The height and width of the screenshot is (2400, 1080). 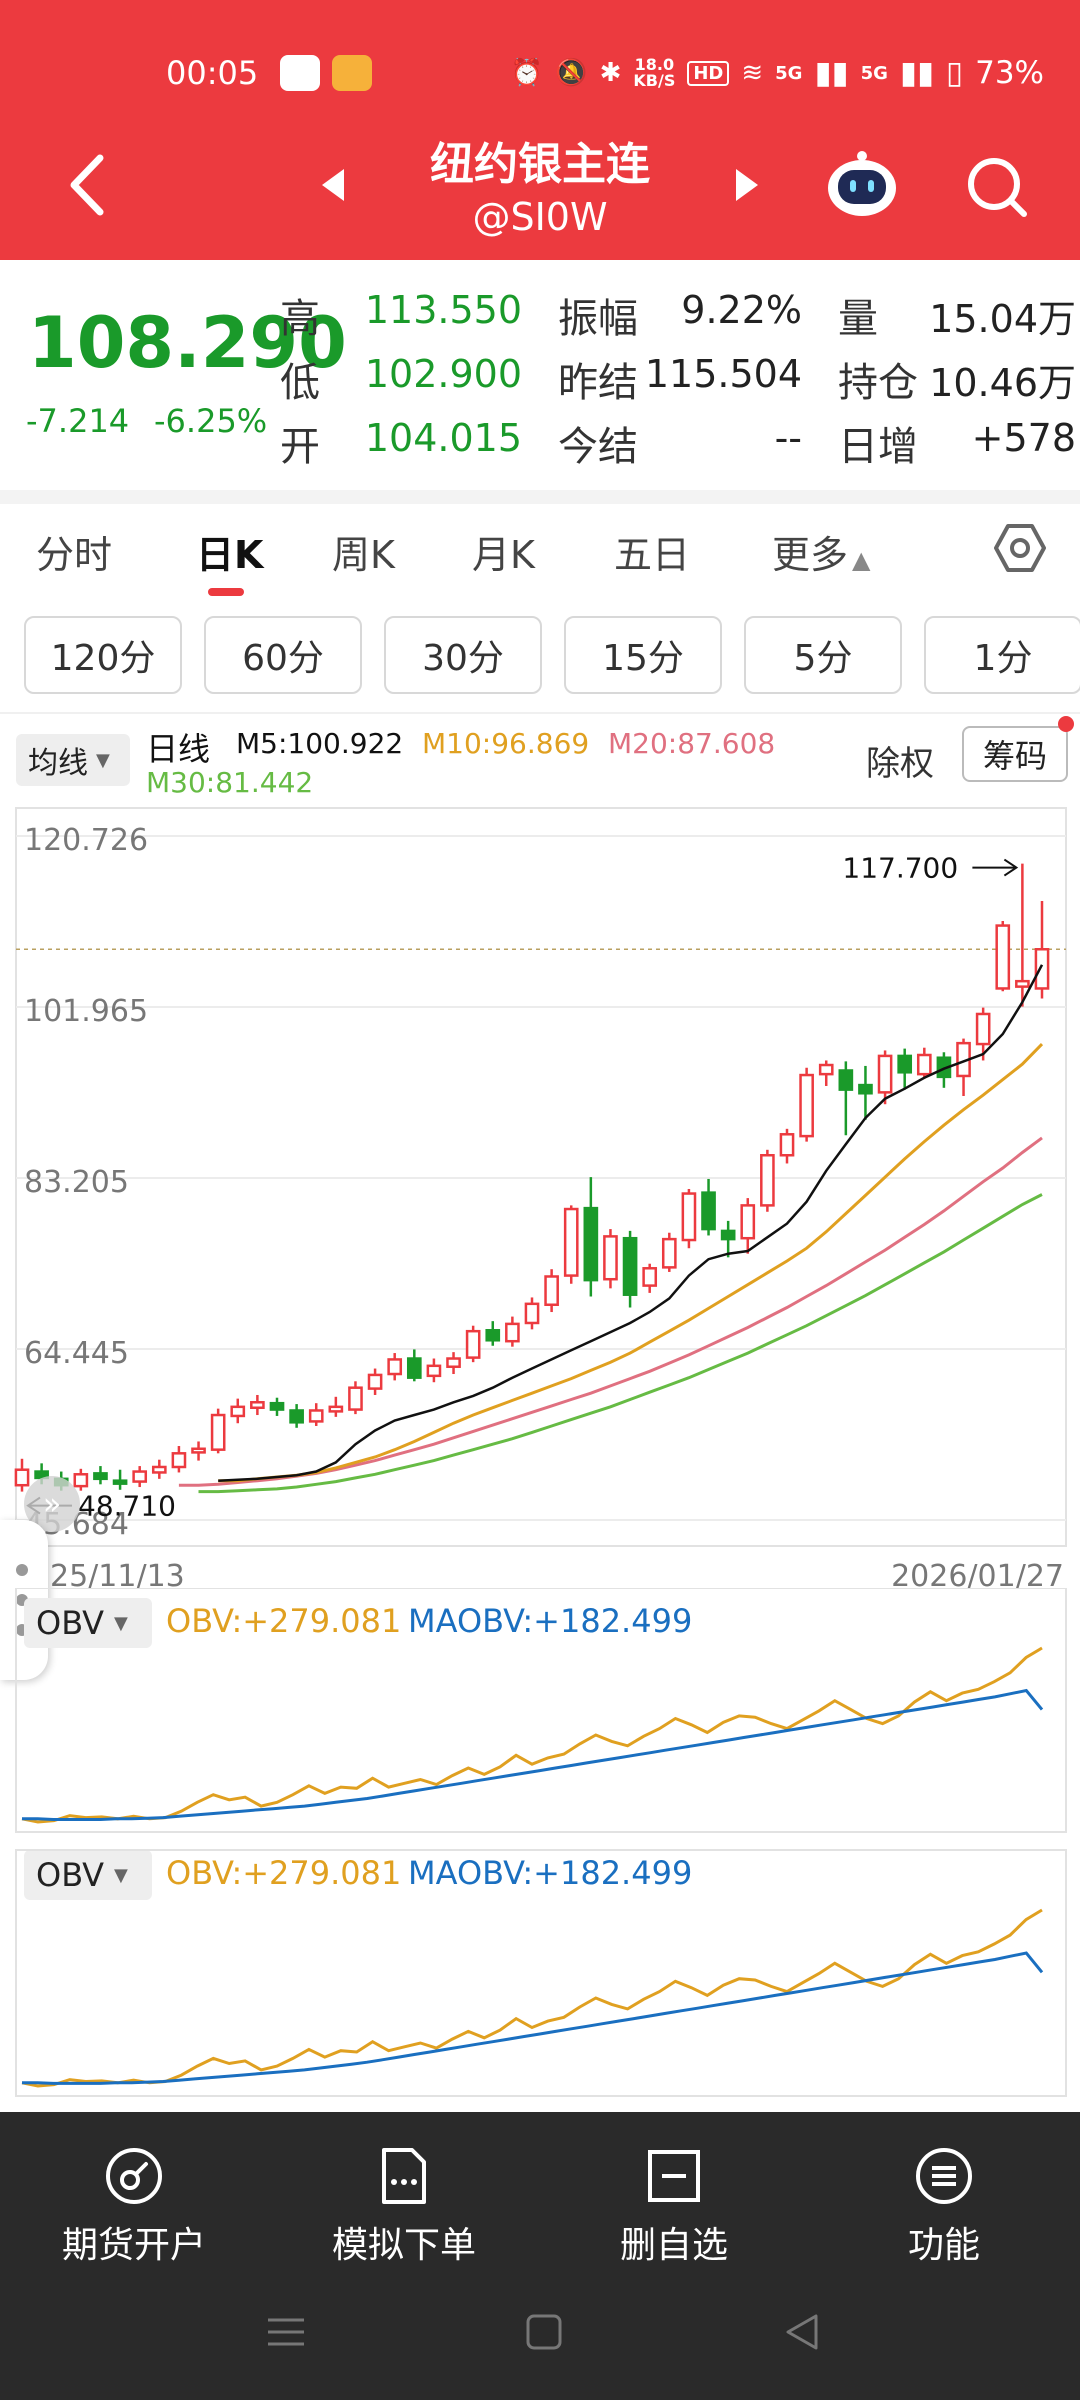 What do you see at coordinates (103, 655) in the screenshot?
I see `period-120min: 120分` at bounding box center [103, 655].